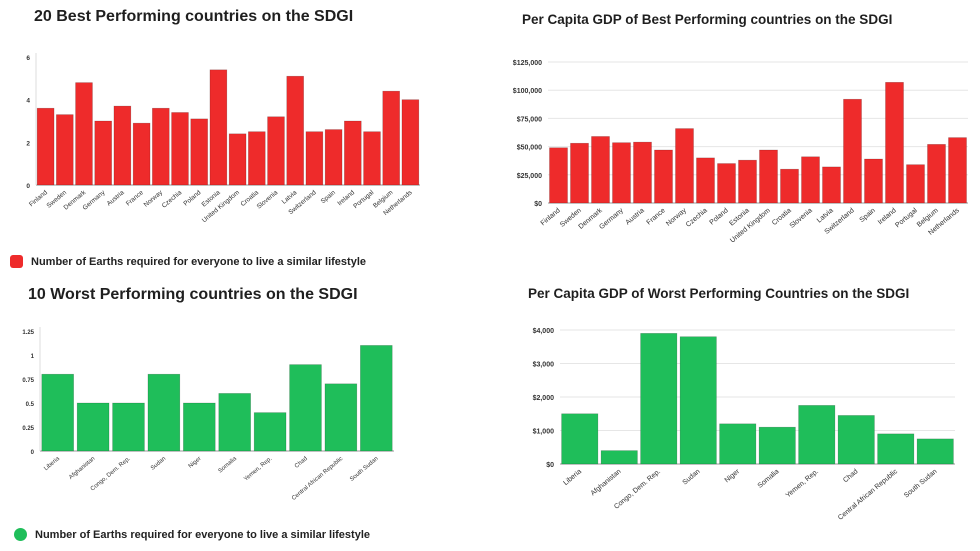 The width and height of the screenshot is (980, 551). What do you see at coordinates (550, 465) in the screenshot?
I see `chart4-ytick-label: $0` at bounding box center [550, 465].